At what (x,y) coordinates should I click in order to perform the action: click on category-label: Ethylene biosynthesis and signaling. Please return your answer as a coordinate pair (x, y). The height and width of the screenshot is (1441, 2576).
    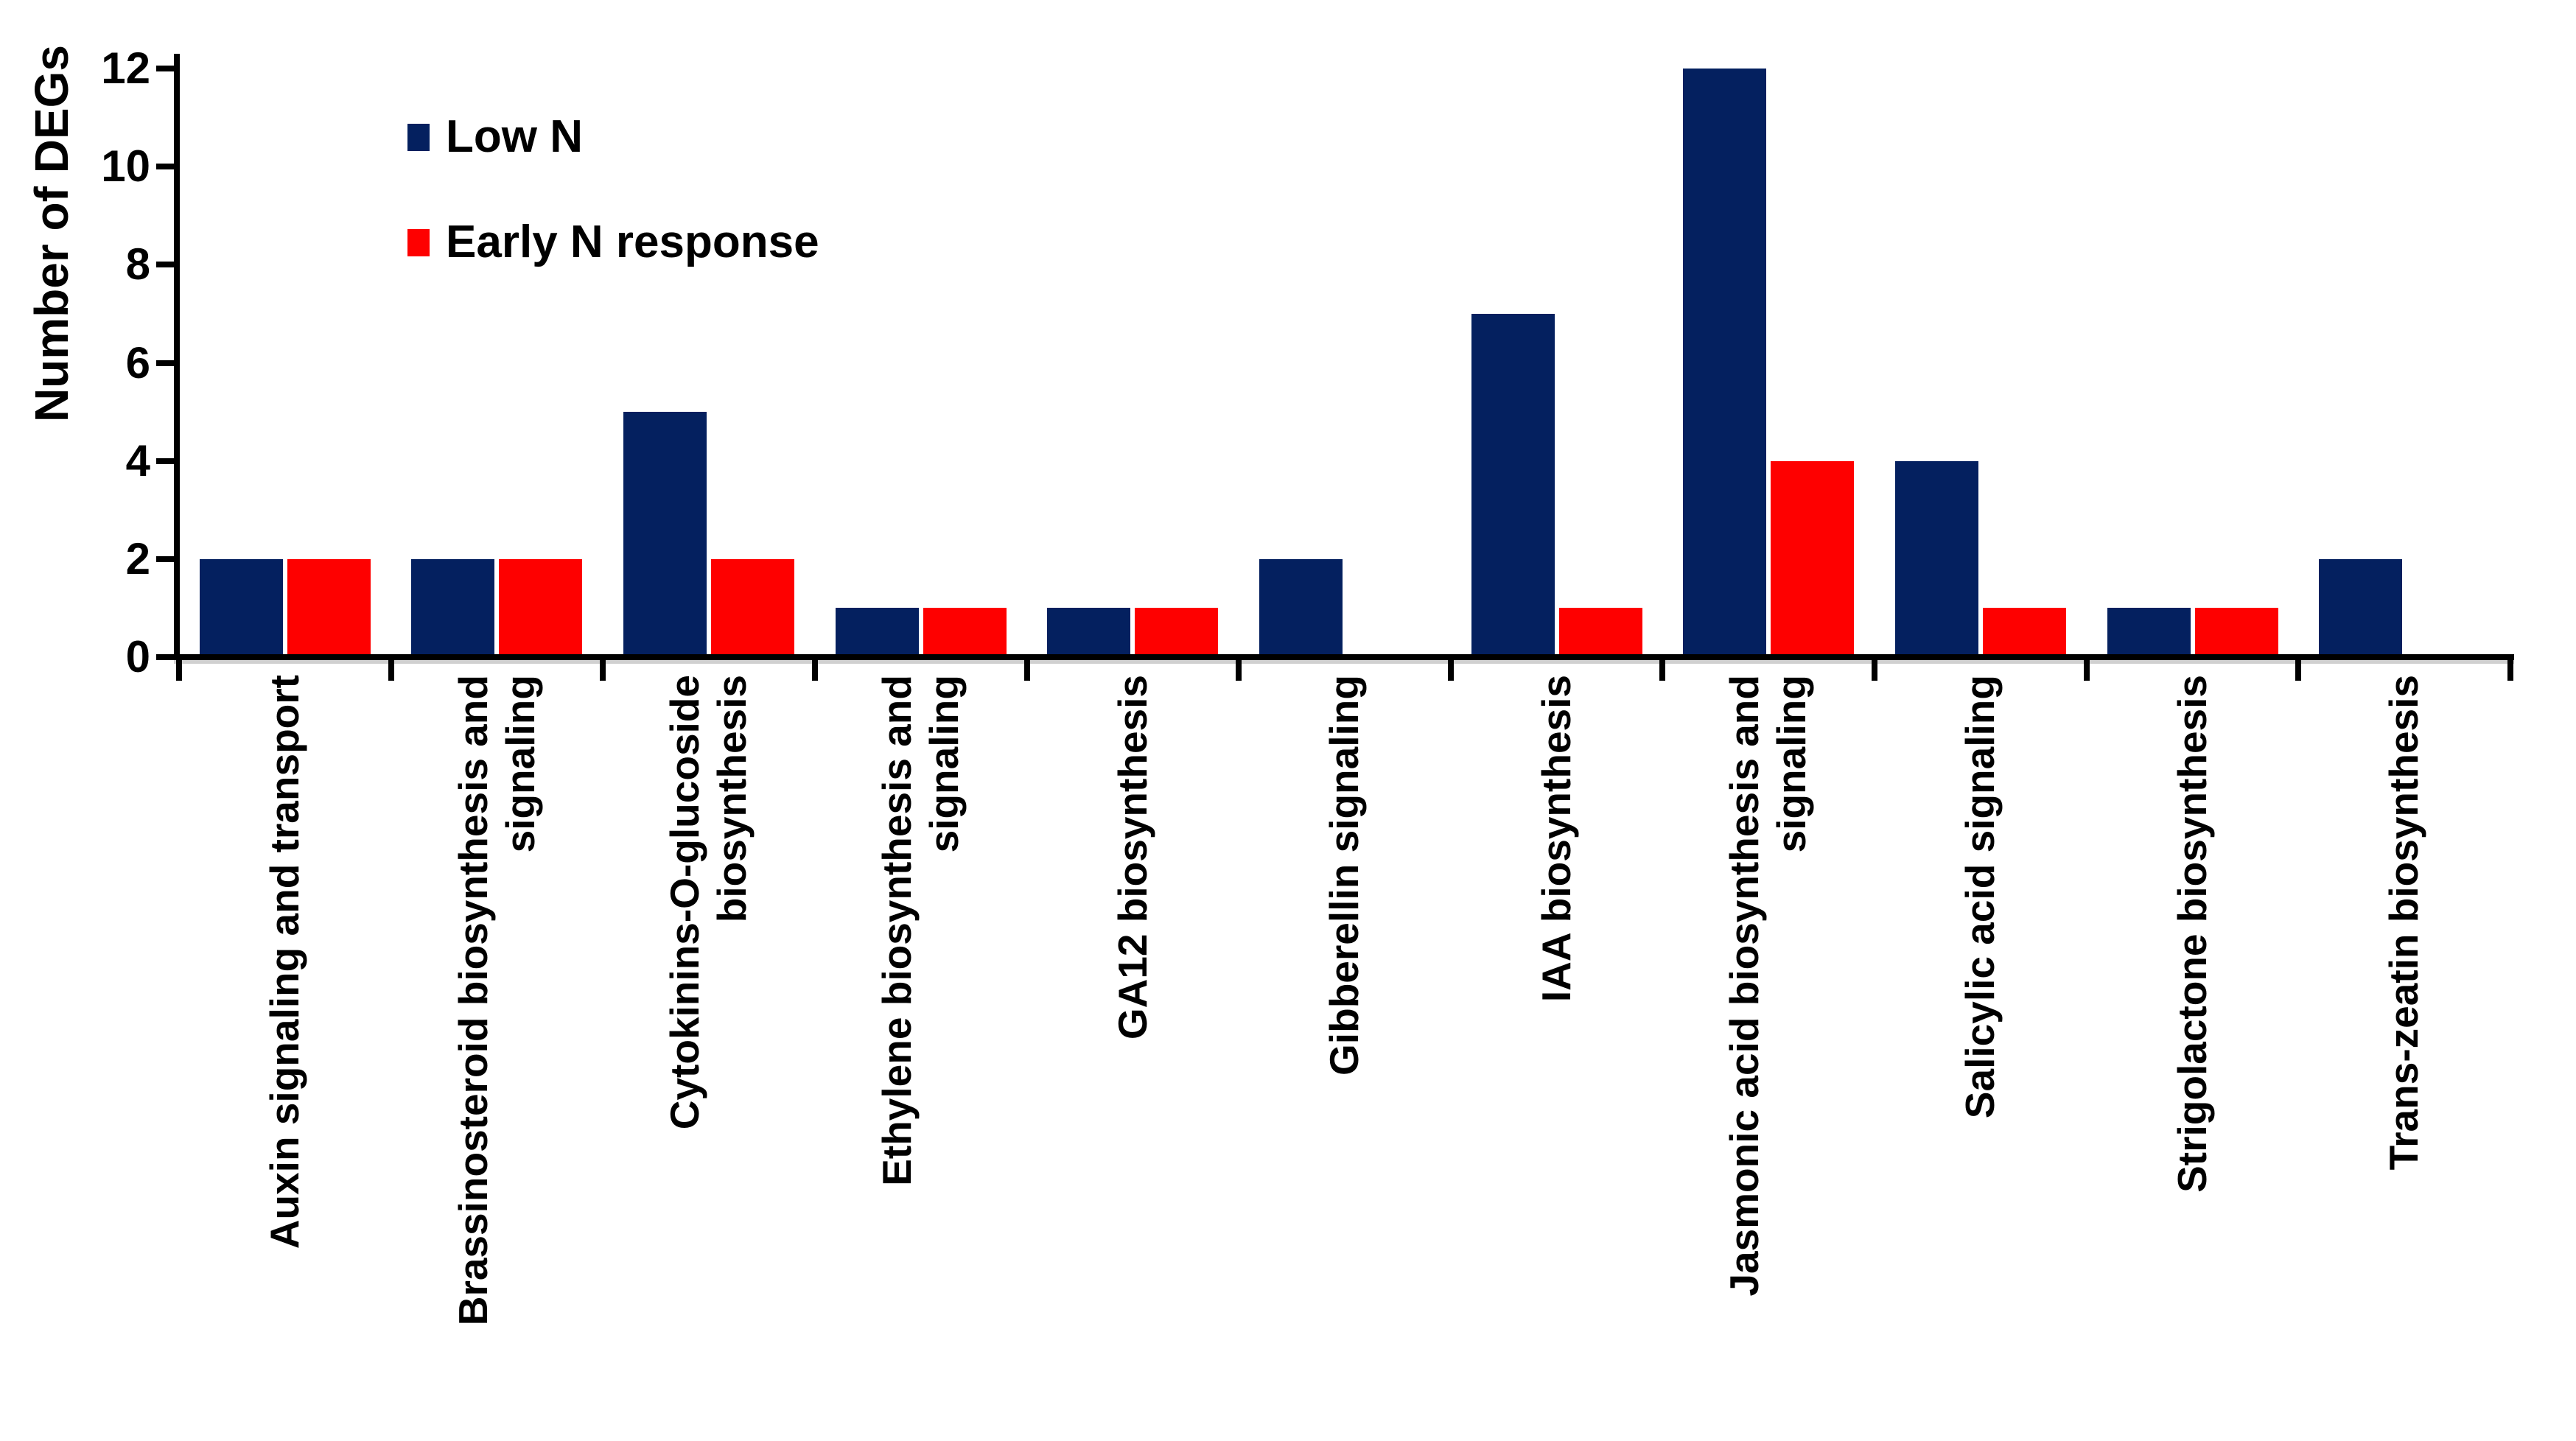
    Looking at the image, I should click on (921, 1044).